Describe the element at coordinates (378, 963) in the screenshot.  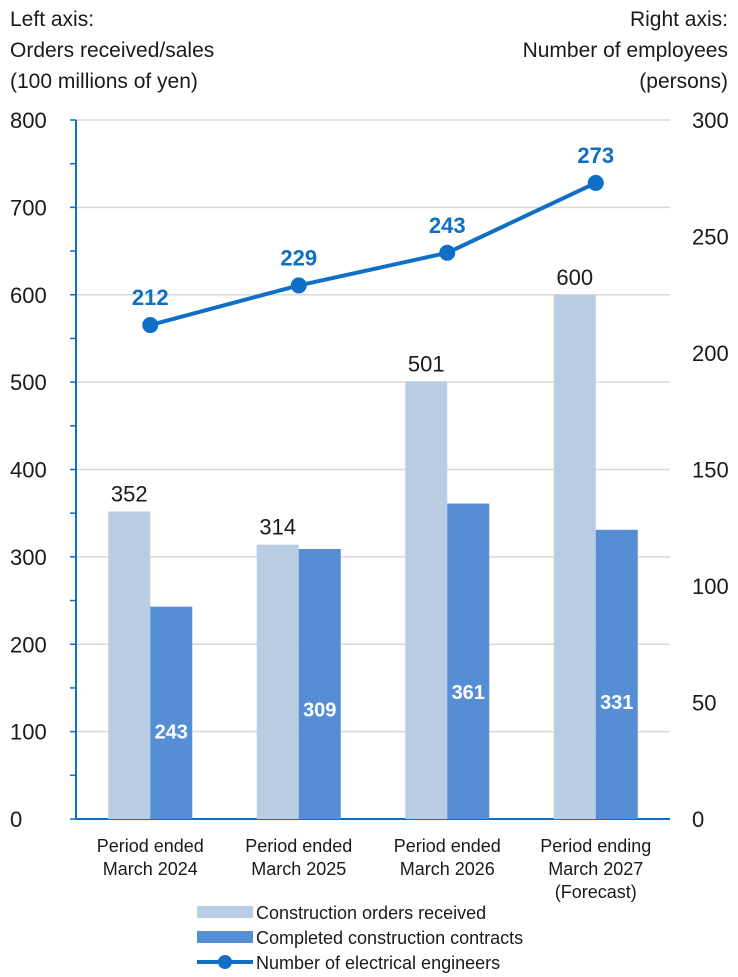
I see `legend-label: Number of electrical engineers` at that location.